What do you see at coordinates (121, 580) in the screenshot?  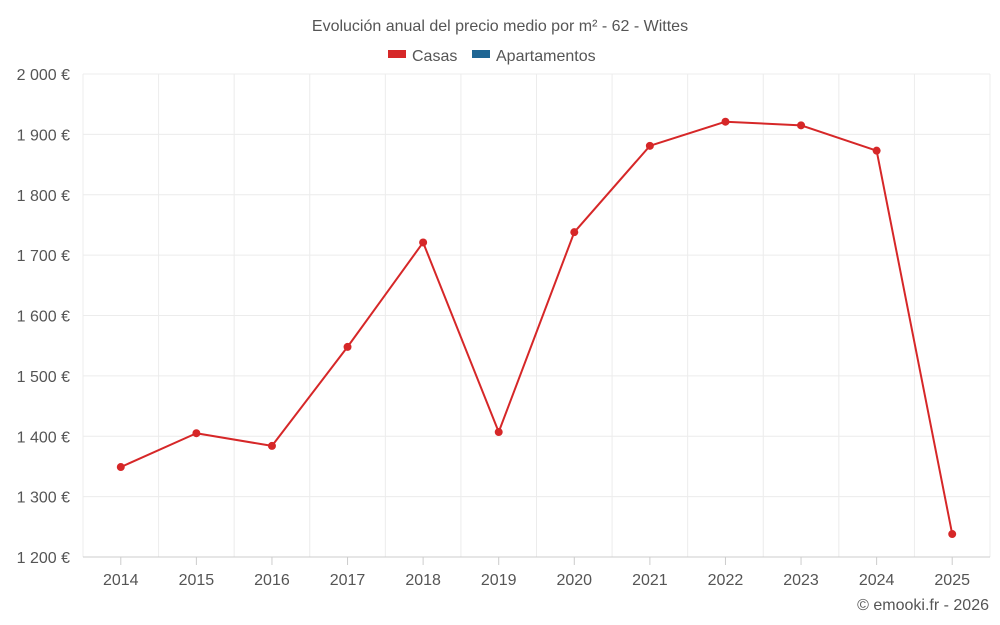 I see `x-tick-label: 2014` at bounding box center [121, 580].